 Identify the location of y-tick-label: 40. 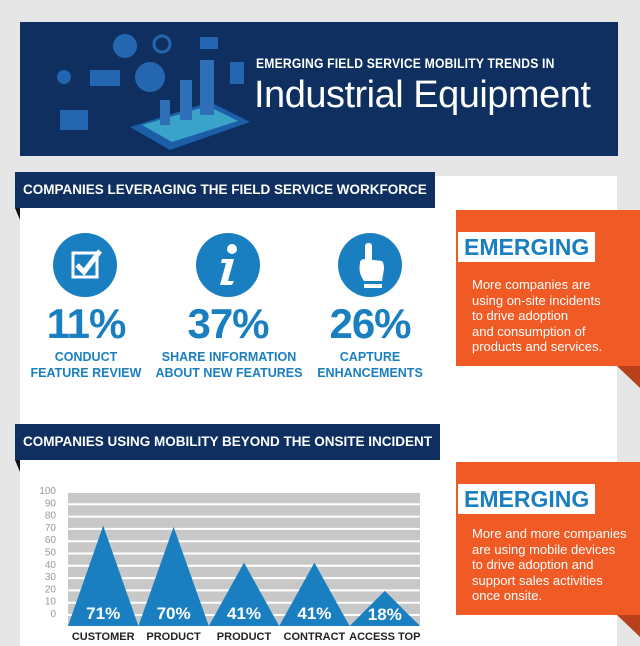
(51, 565).